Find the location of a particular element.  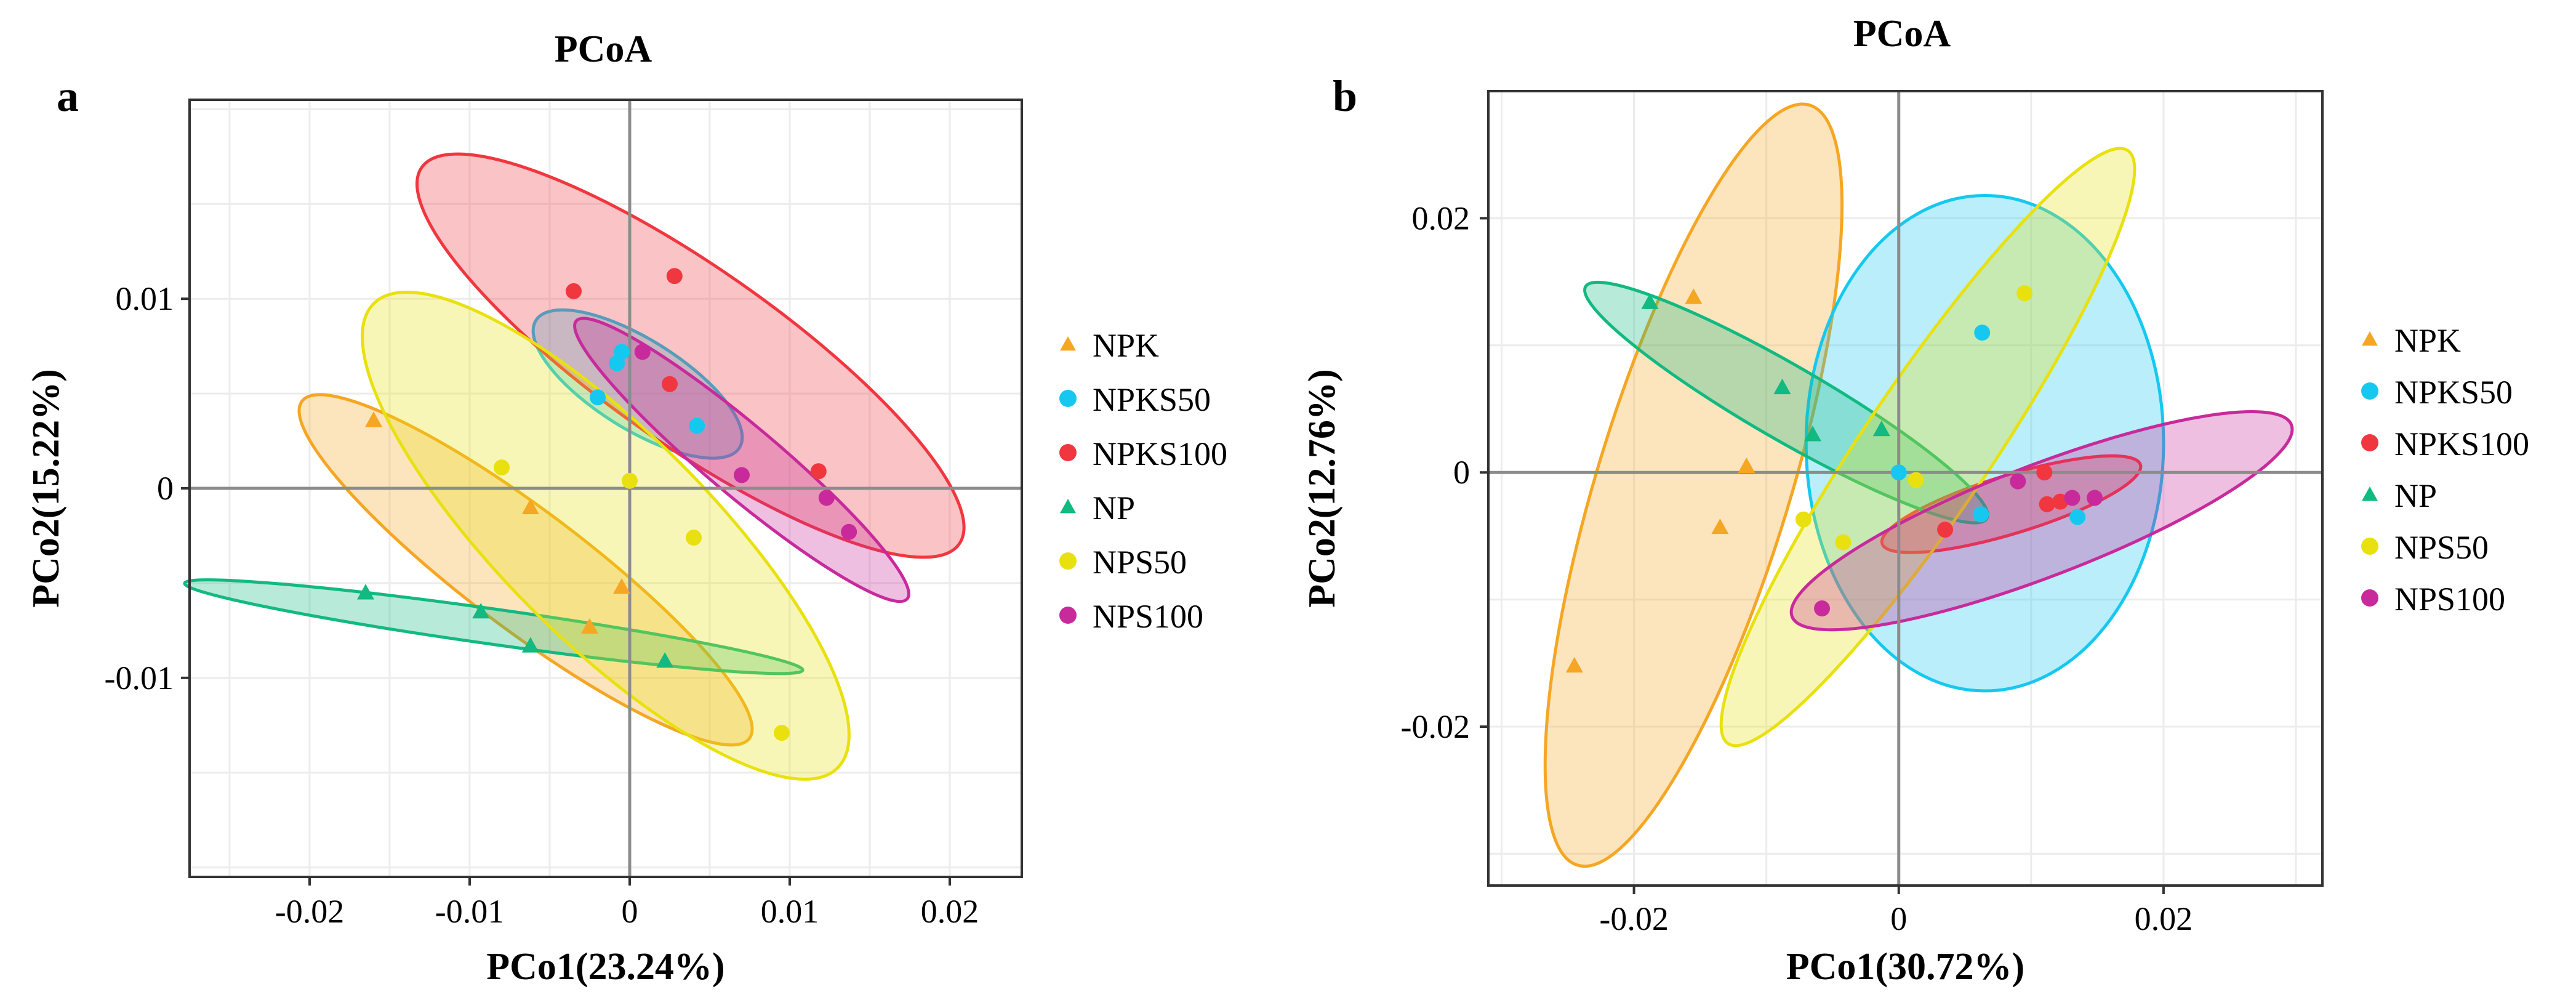

y-tick-label: 0.02 is located at coordinates (1441, 218).